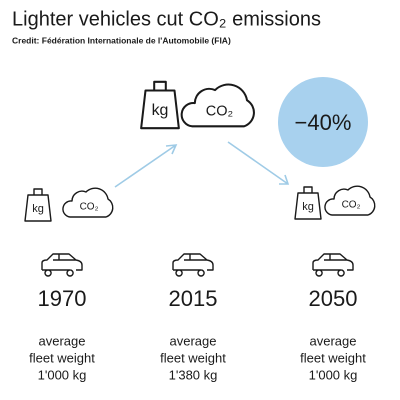  I want to click on badge-text: −40%, so click(323, 122).